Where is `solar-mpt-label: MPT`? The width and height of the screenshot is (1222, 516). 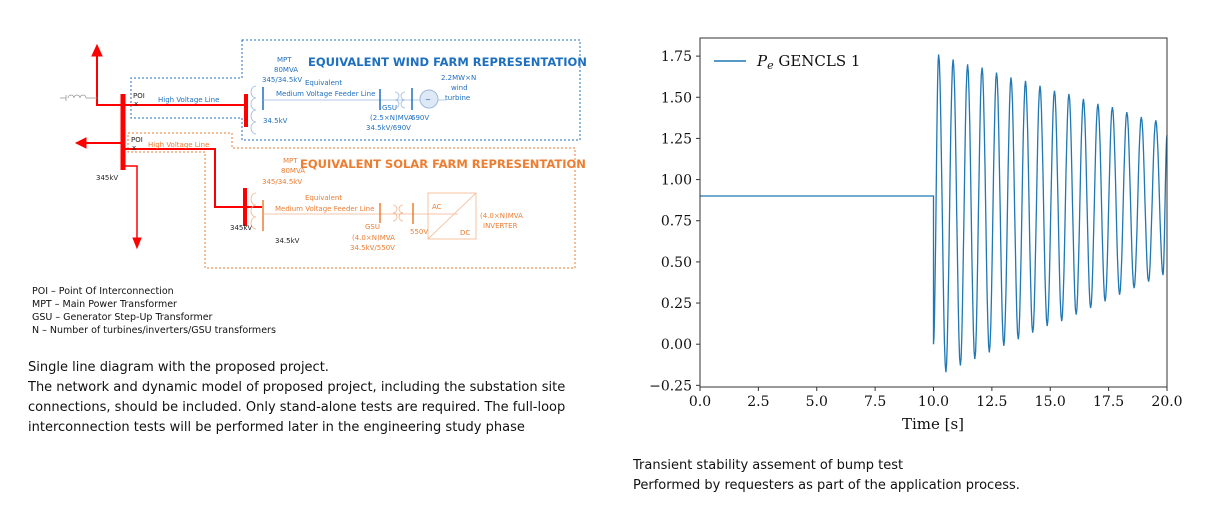
solar-mpt-label: MPT is located at coordinates (290, 161).